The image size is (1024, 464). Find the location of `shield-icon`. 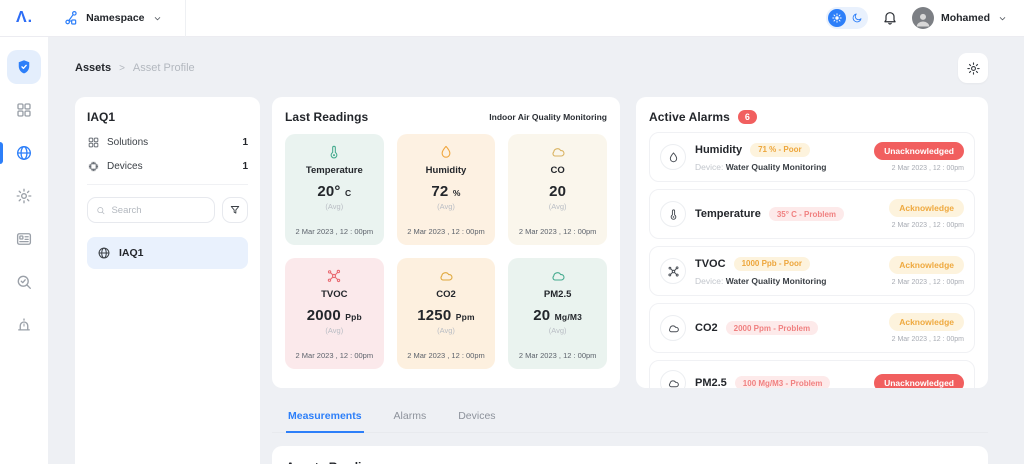

shield-icon is located at coordinates (24, 67).